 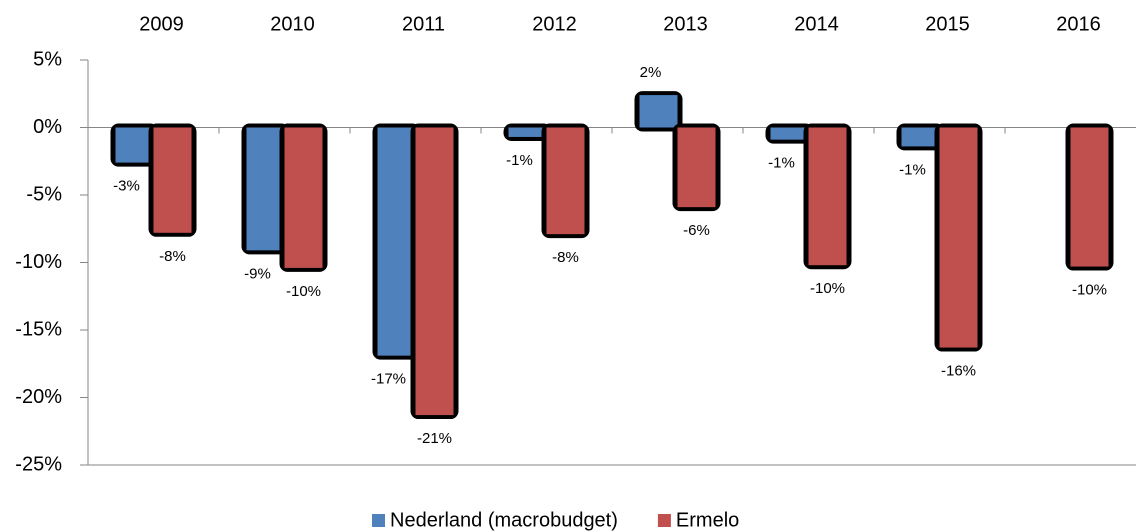 What do you see at coordinates (958, 371) in the screenshot?
I see `data-label: -16%` at bounding box center [958, 371].